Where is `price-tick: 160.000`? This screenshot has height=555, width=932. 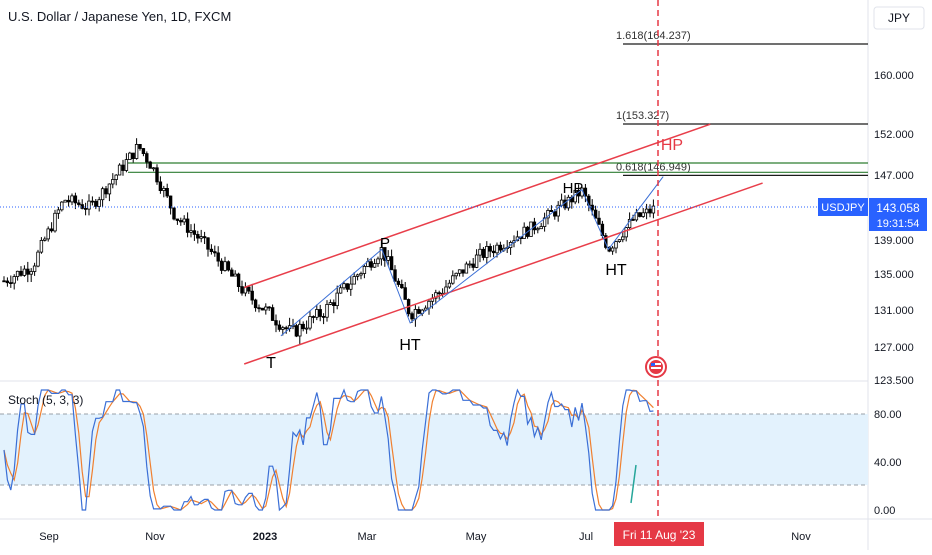
price-tick: 160.000 is located at coordinates (894, 76).